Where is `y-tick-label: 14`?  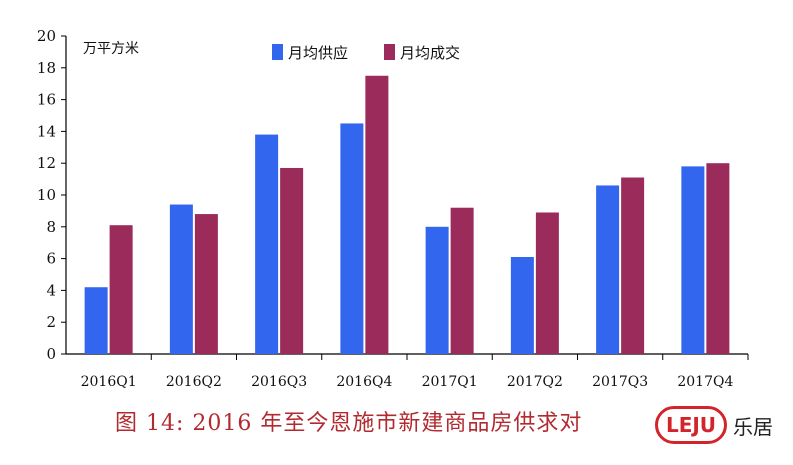 y-tick-label: 14 is located at coordinates (46, 131).